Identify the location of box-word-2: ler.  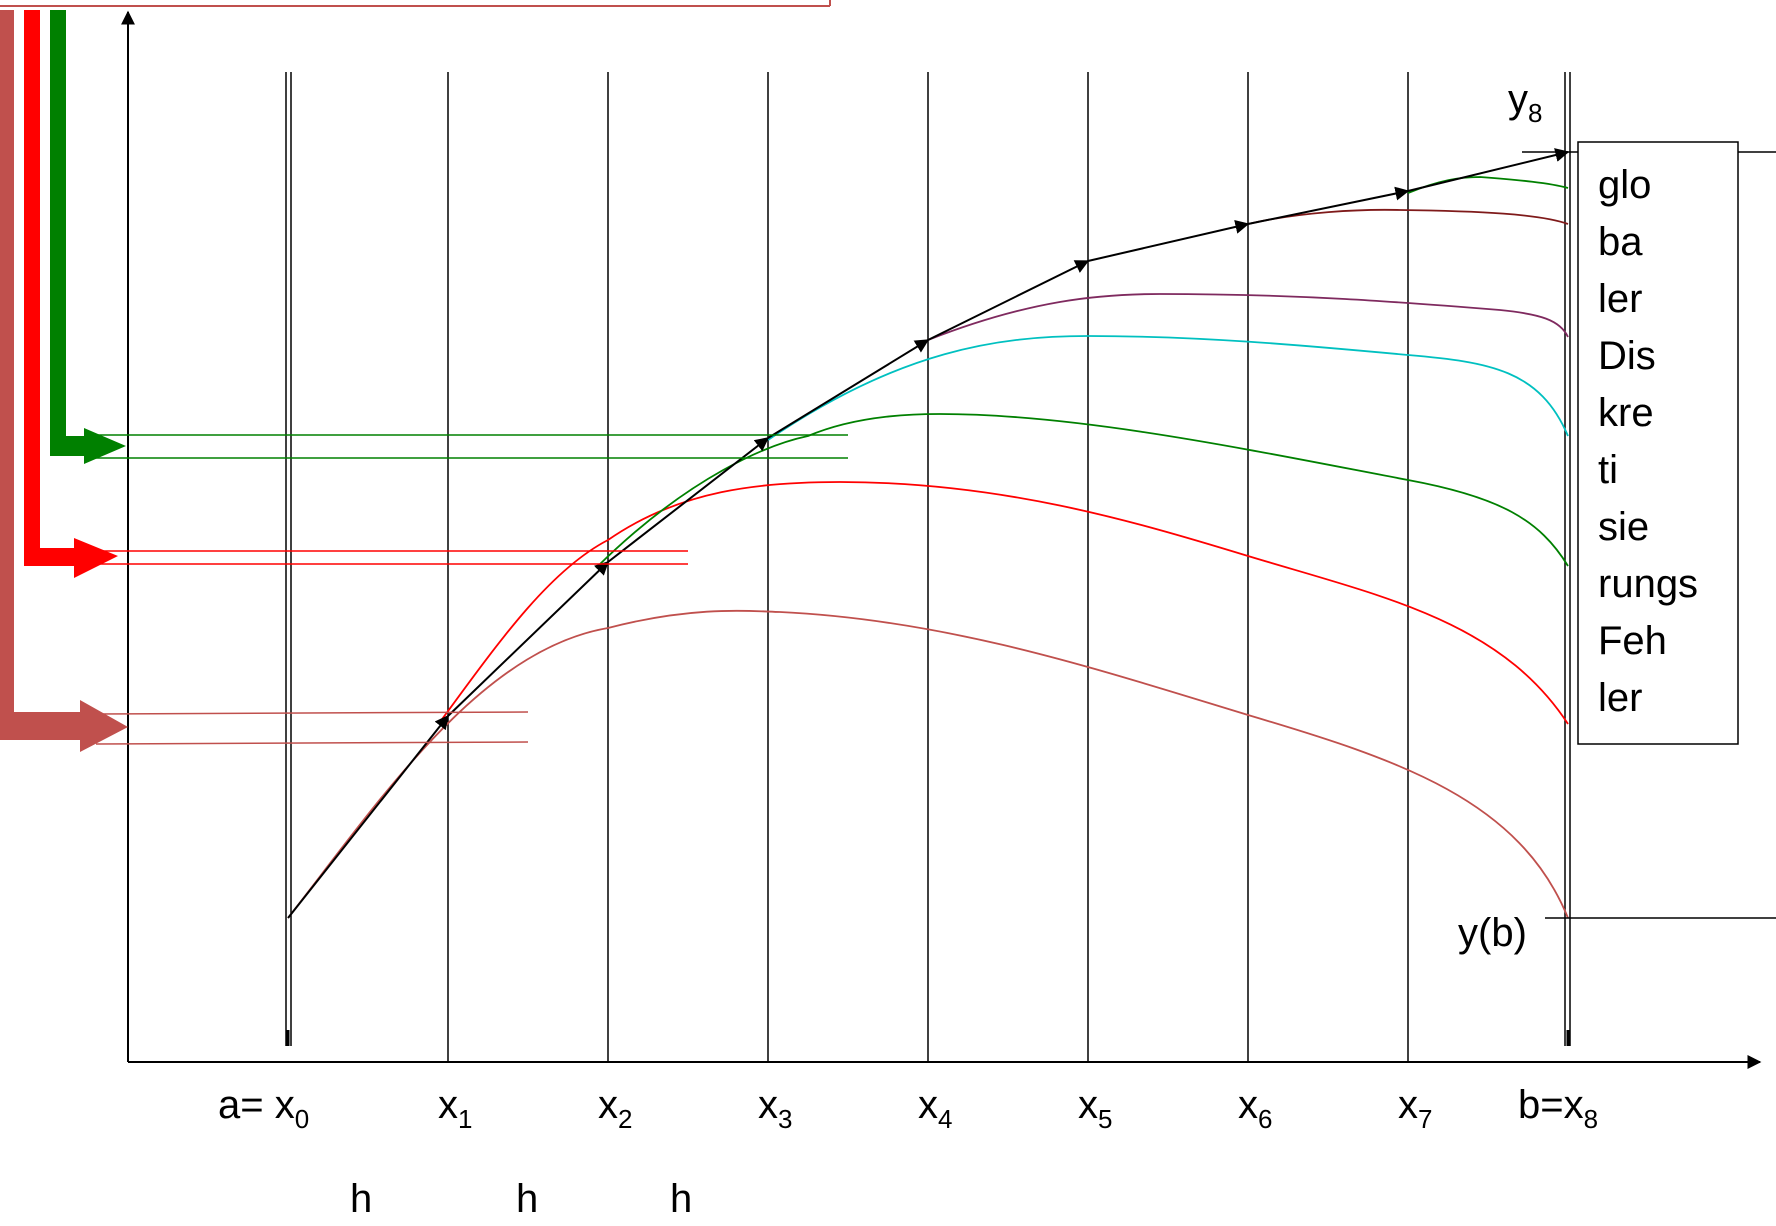
(1620, 299).